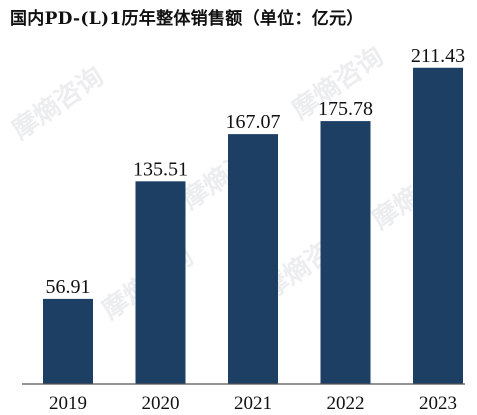 The width and height of the screenshot is (477, 415). Describe the element at coordinates (438, 403) in the screenshot. I see `x-tick-label-2023: 2023` at that location.